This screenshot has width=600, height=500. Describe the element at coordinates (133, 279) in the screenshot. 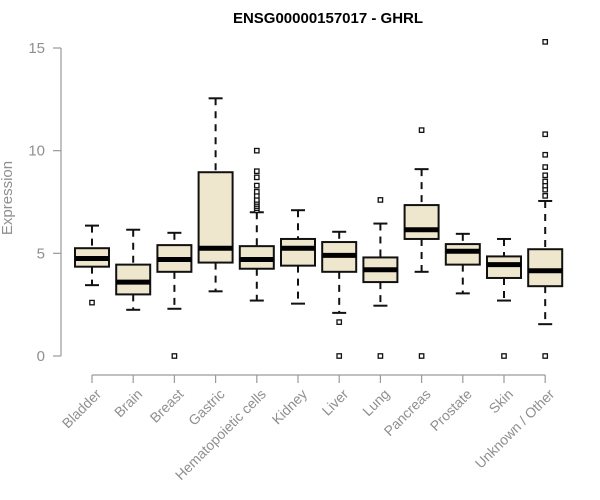

I see `iqr-box-brain` at that location.